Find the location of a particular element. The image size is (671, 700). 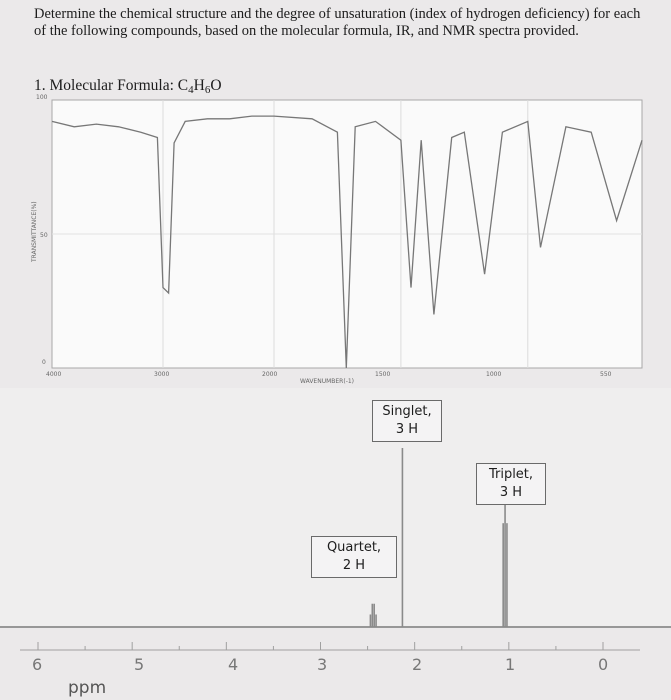

nmr-xtick-0: 0 is located at coordinates (603, 664).